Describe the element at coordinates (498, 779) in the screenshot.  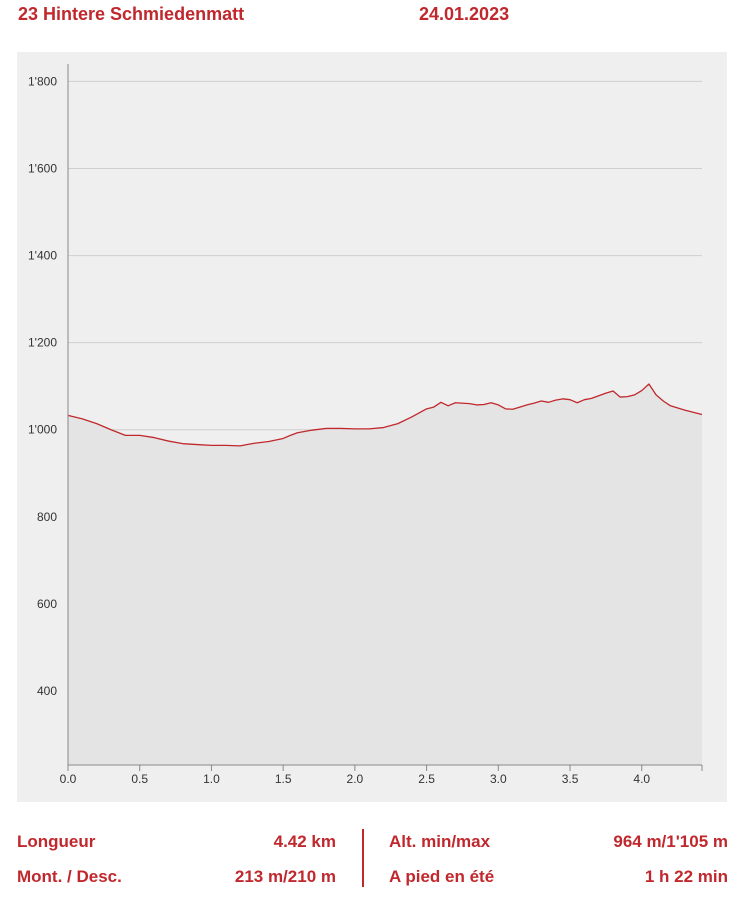
I see `x-tick-label: 3.0` at that location.